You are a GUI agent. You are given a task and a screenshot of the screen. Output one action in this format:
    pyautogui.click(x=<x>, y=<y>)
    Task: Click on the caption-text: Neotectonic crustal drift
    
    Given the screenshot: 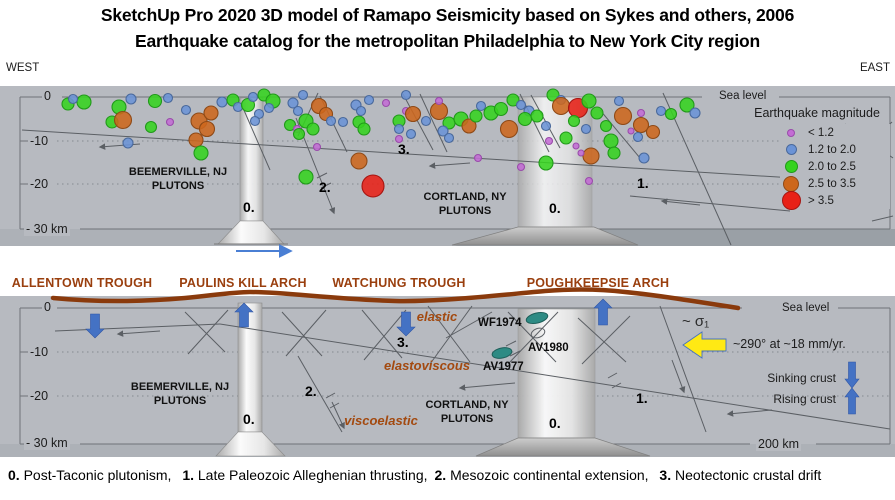 What is the action you would take?
    pyautogui.click(x=746, y=475)
    